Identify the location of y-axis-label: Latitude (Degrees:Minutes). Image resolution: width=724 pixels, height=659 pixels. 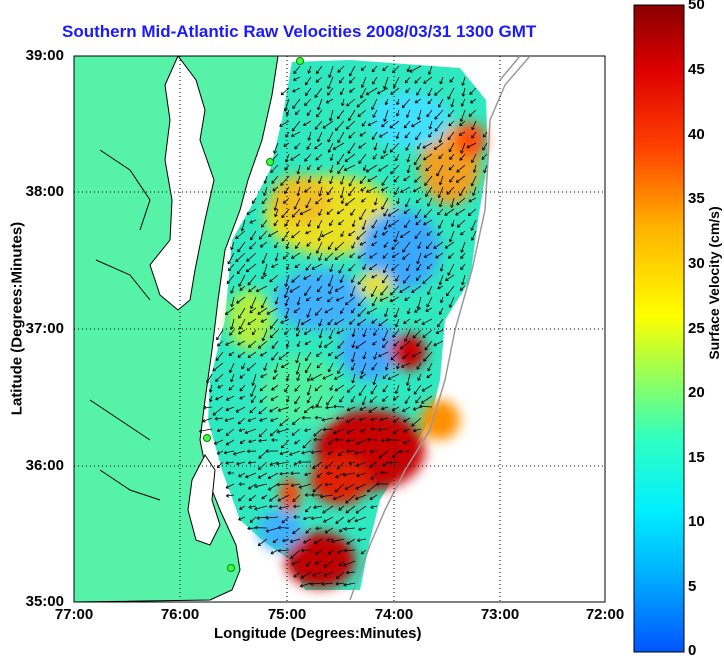
(17, 318).